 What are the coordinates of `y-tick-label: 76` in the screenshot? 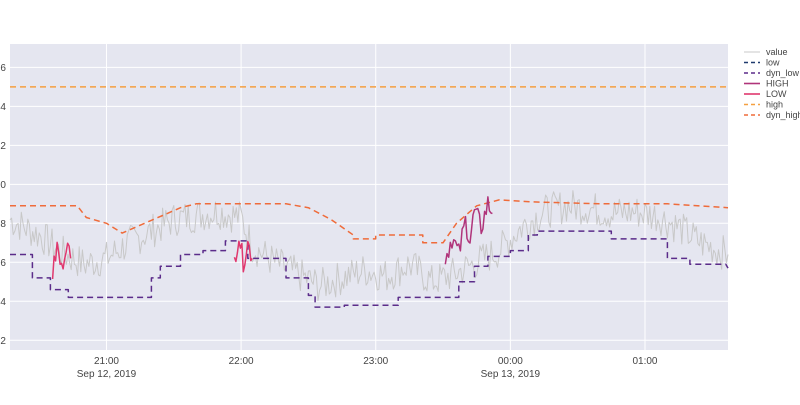 It's located at (3, 263).